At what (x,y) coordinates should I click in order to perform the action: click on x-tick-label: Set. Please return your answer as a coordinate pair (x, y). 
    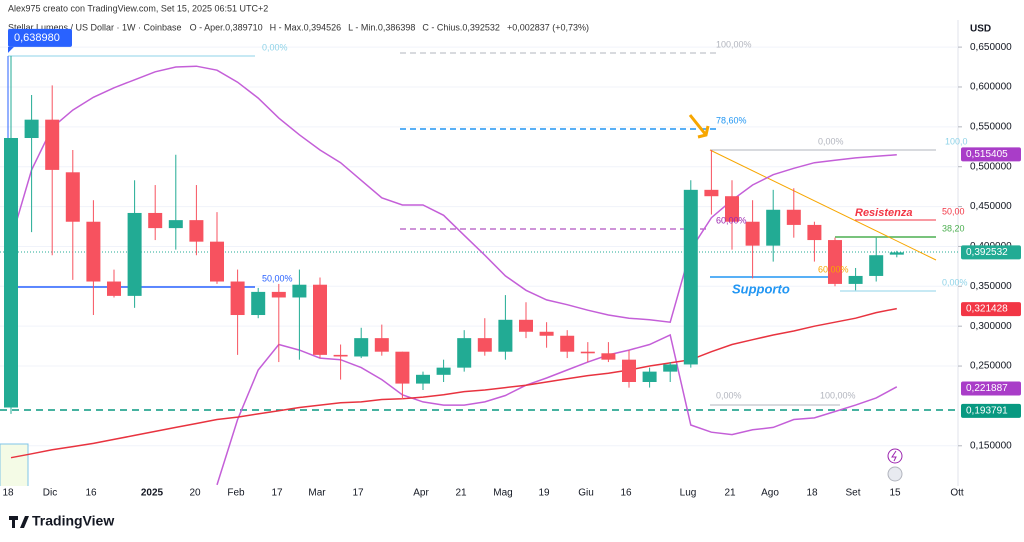
    Looking at the image, I should click on (852, 493).